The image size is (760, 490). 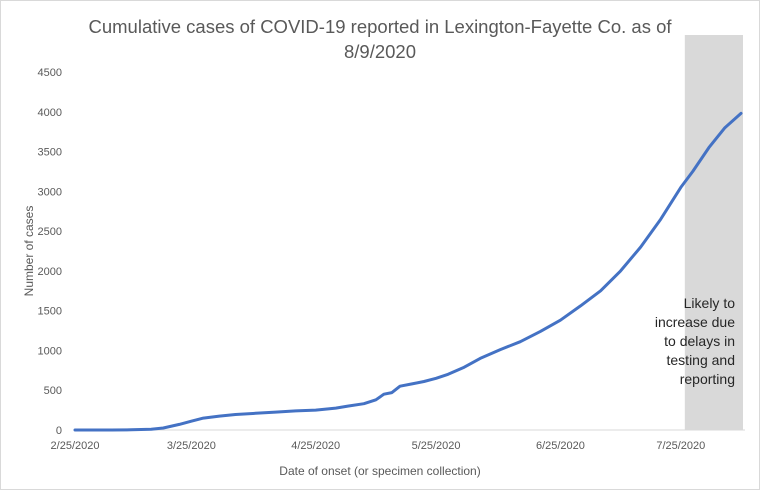 I want to click on annotation-line: increase due, so click(x=695, y=322).